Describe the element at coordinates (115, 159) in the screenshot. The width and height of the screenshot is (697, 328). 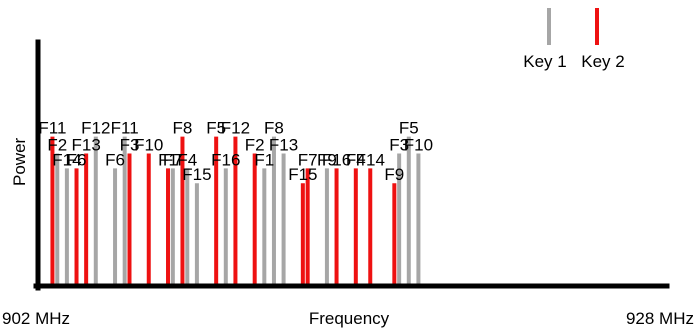
I see `bar-label-key1-f6: F6` at that location.